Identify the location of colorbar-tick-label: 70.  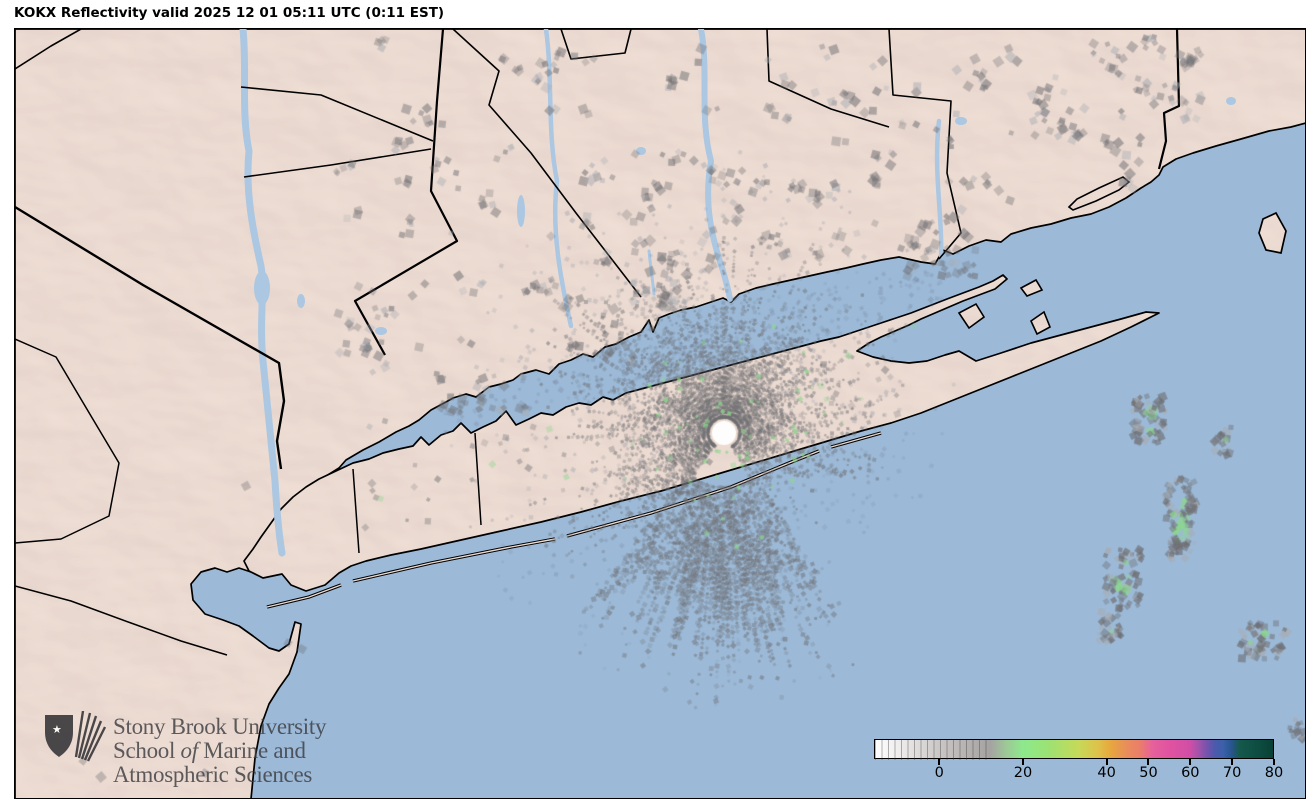
(1232, 773).